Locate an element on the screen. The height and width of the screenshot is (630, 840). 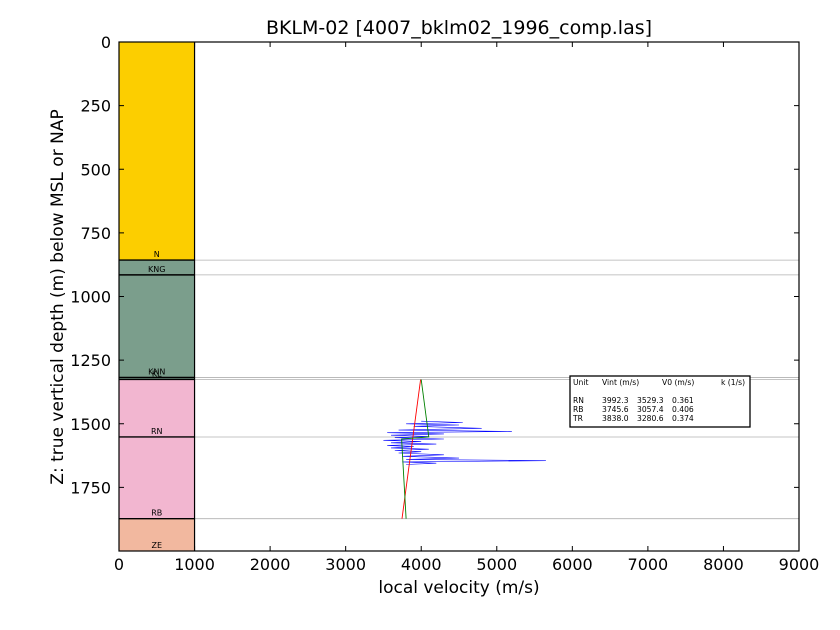
x-axis-label: local velocity (m/s) is located at coordinates (458, 588).